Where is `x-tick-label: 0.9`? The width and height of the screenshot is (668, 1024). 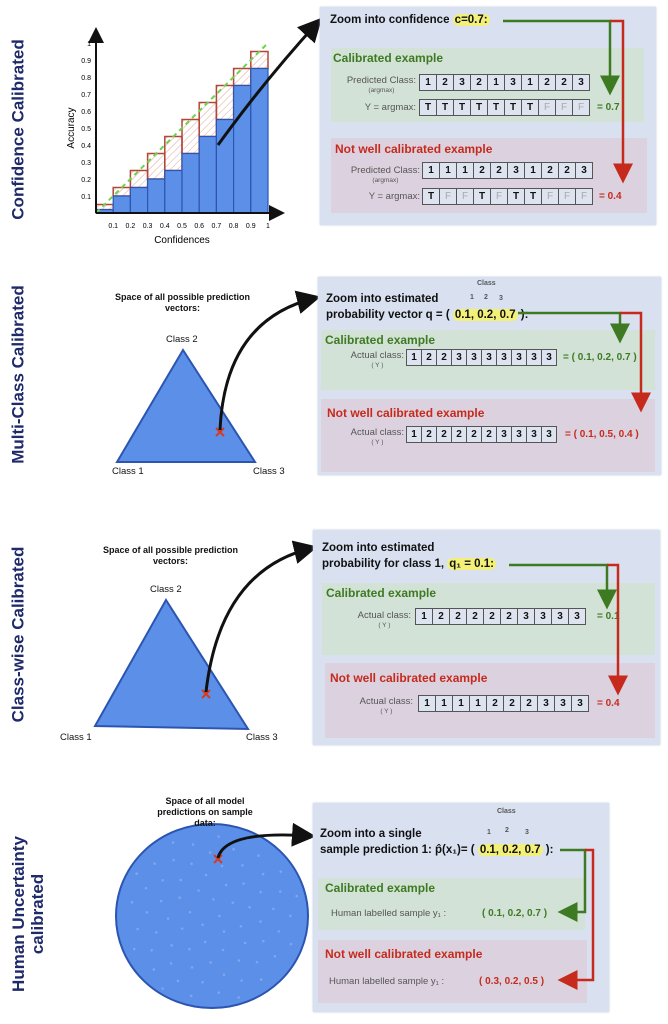
x-tick-label: 0.9 is located at coordinates (251, 226).